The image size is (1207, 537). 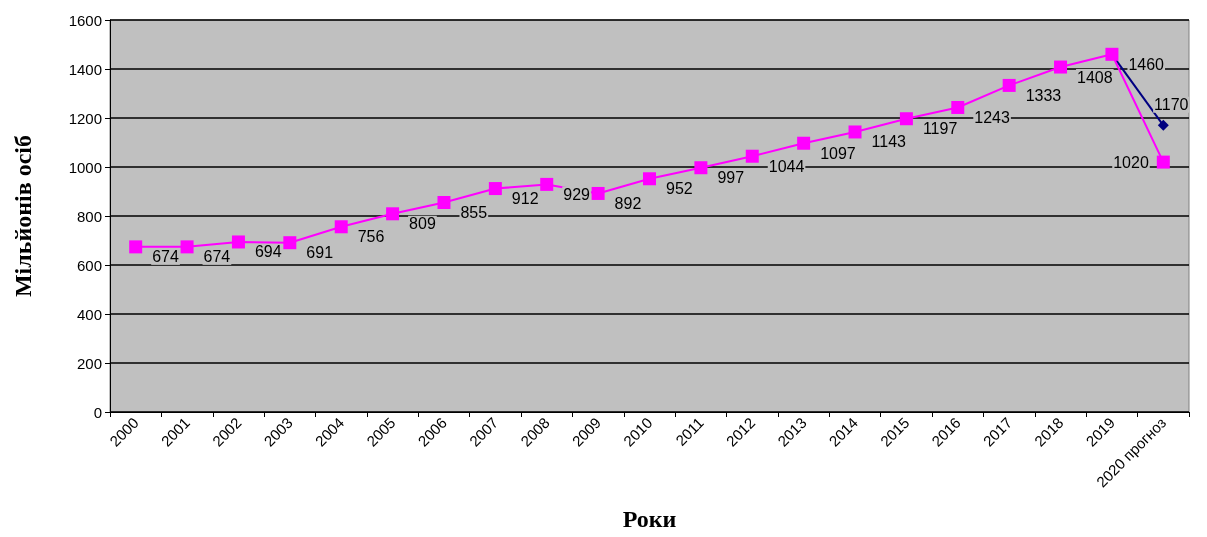 I want to click on data-label: 1333, so click(x=1043, y=95).